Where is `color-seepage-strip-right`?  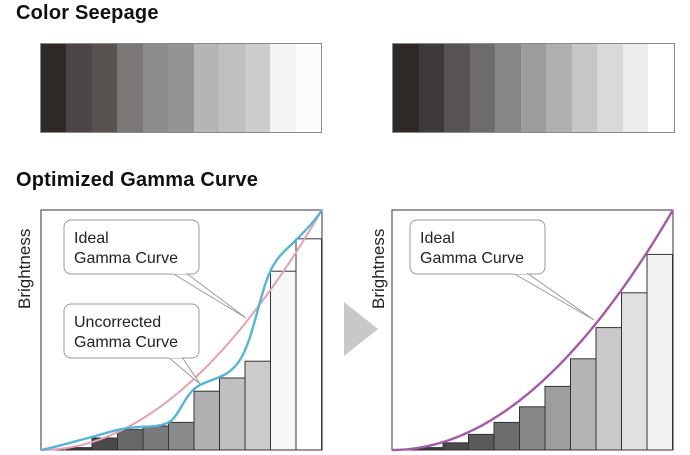 color-seepage-strip-right is located at coordinates (533, 88).